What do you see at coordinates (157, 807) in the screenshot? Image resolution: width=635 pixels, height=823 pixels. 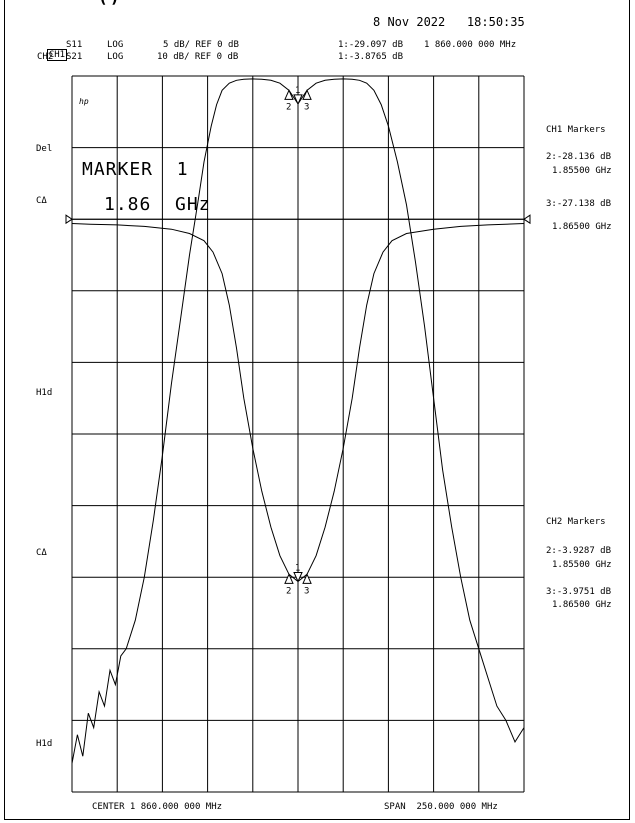 I see `center-frequency: CENTER 1 860.000 000 MHz` at bounding box center [157, 807].